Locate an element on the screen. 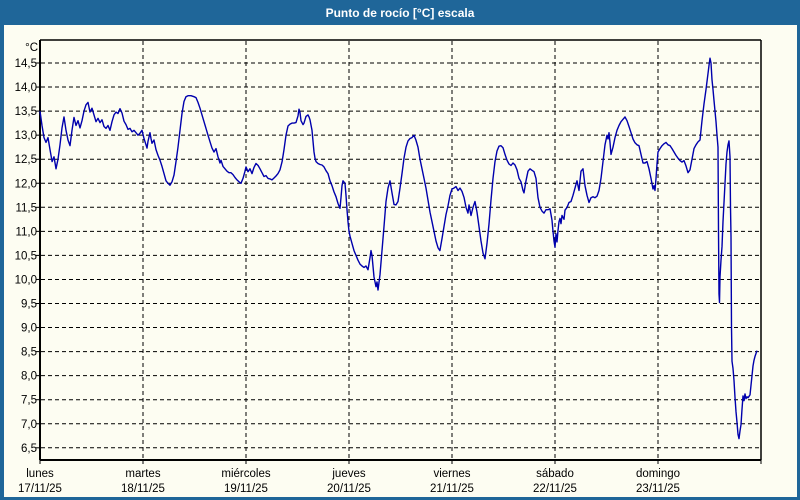 This screenshot has height=500, width=800. x-day-date: 23/11/25 is located at coordinates (658, 489).